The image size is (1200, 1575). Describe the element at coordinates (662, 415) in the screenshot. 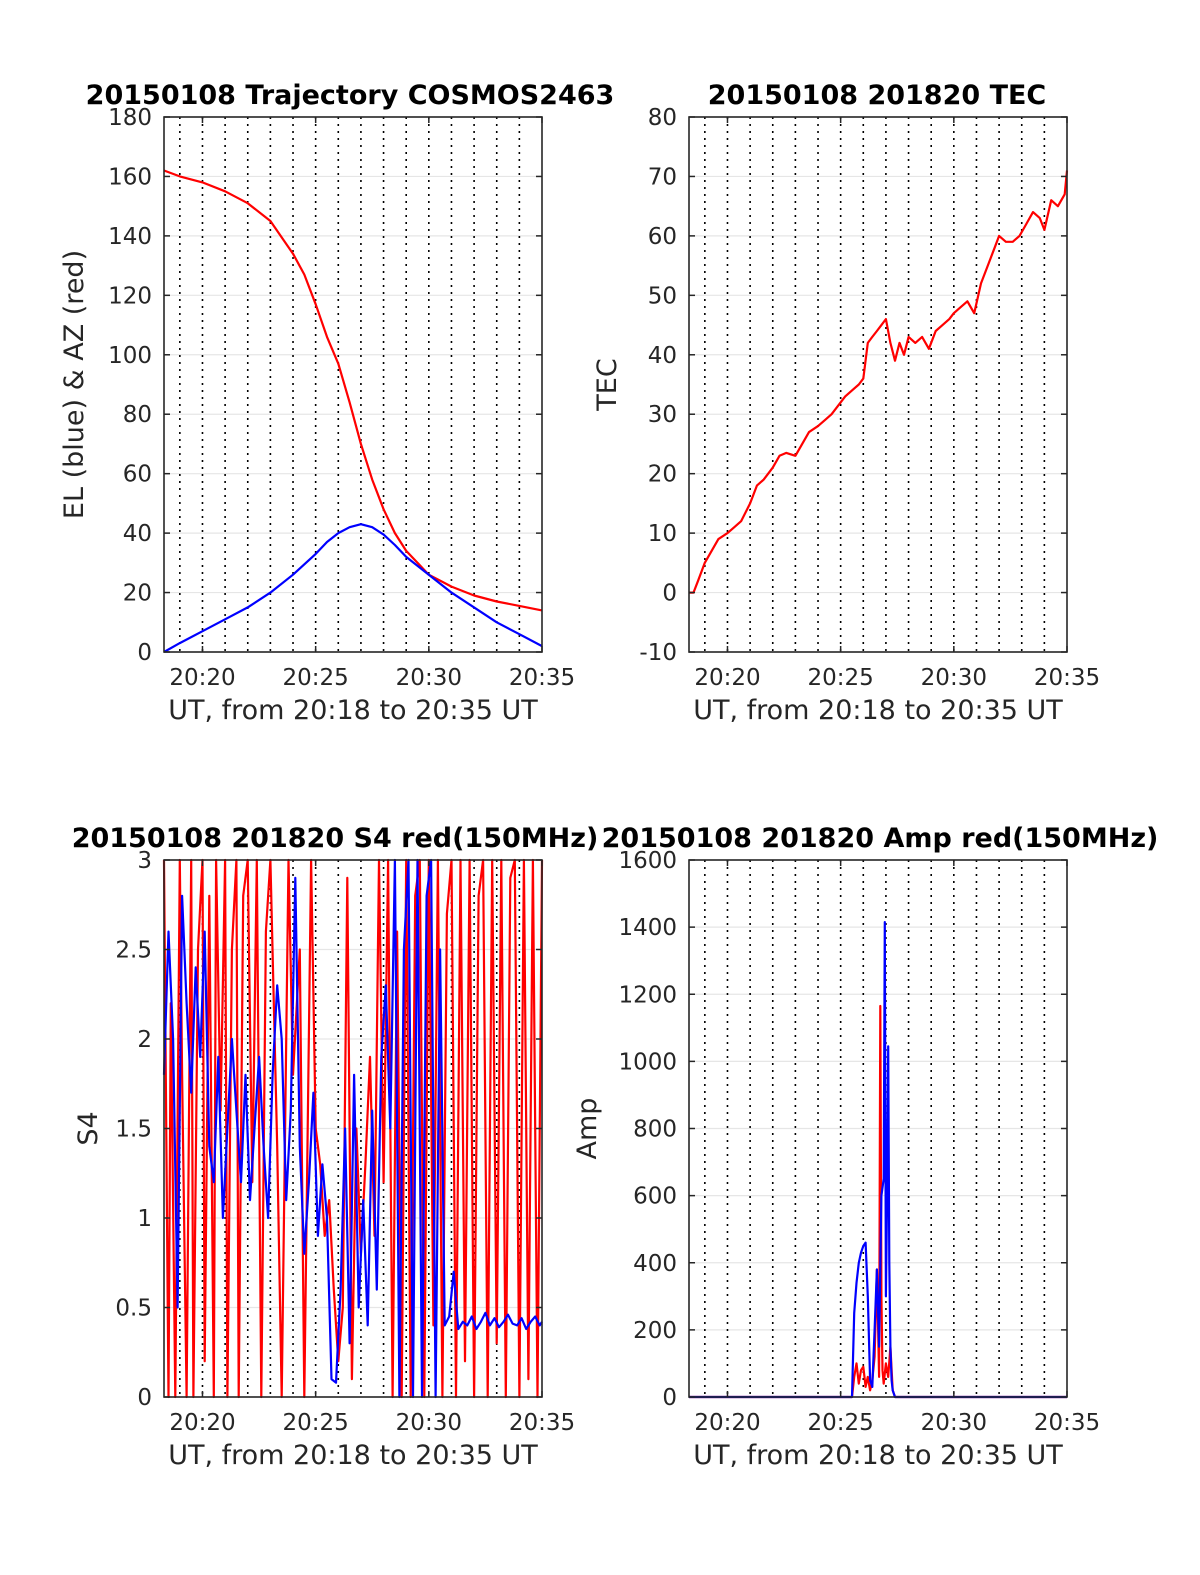

I see `y-tick-label: 30` at that location.